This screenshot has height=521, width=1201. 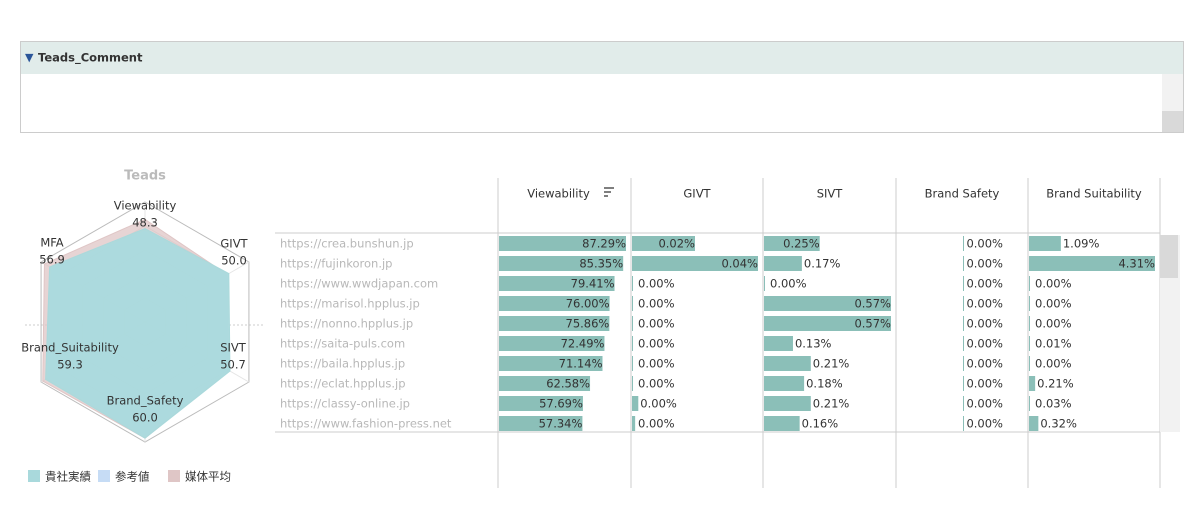 I want to click on row-url: https://fujinkoron.jp, so click(x=336, y=264).